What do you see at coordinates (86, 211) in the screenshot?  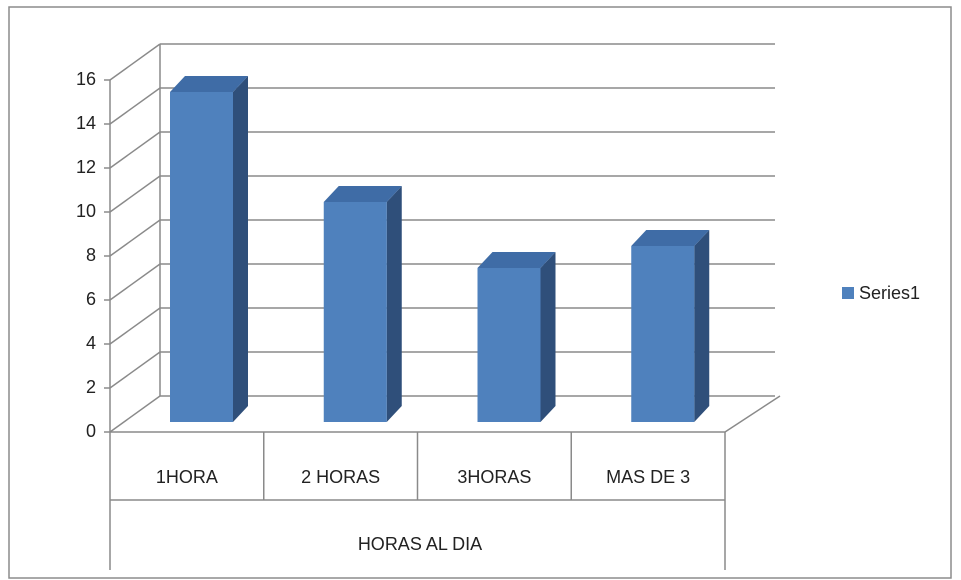 I see `y-tick-label: 10` at bounding box center [86, 211].